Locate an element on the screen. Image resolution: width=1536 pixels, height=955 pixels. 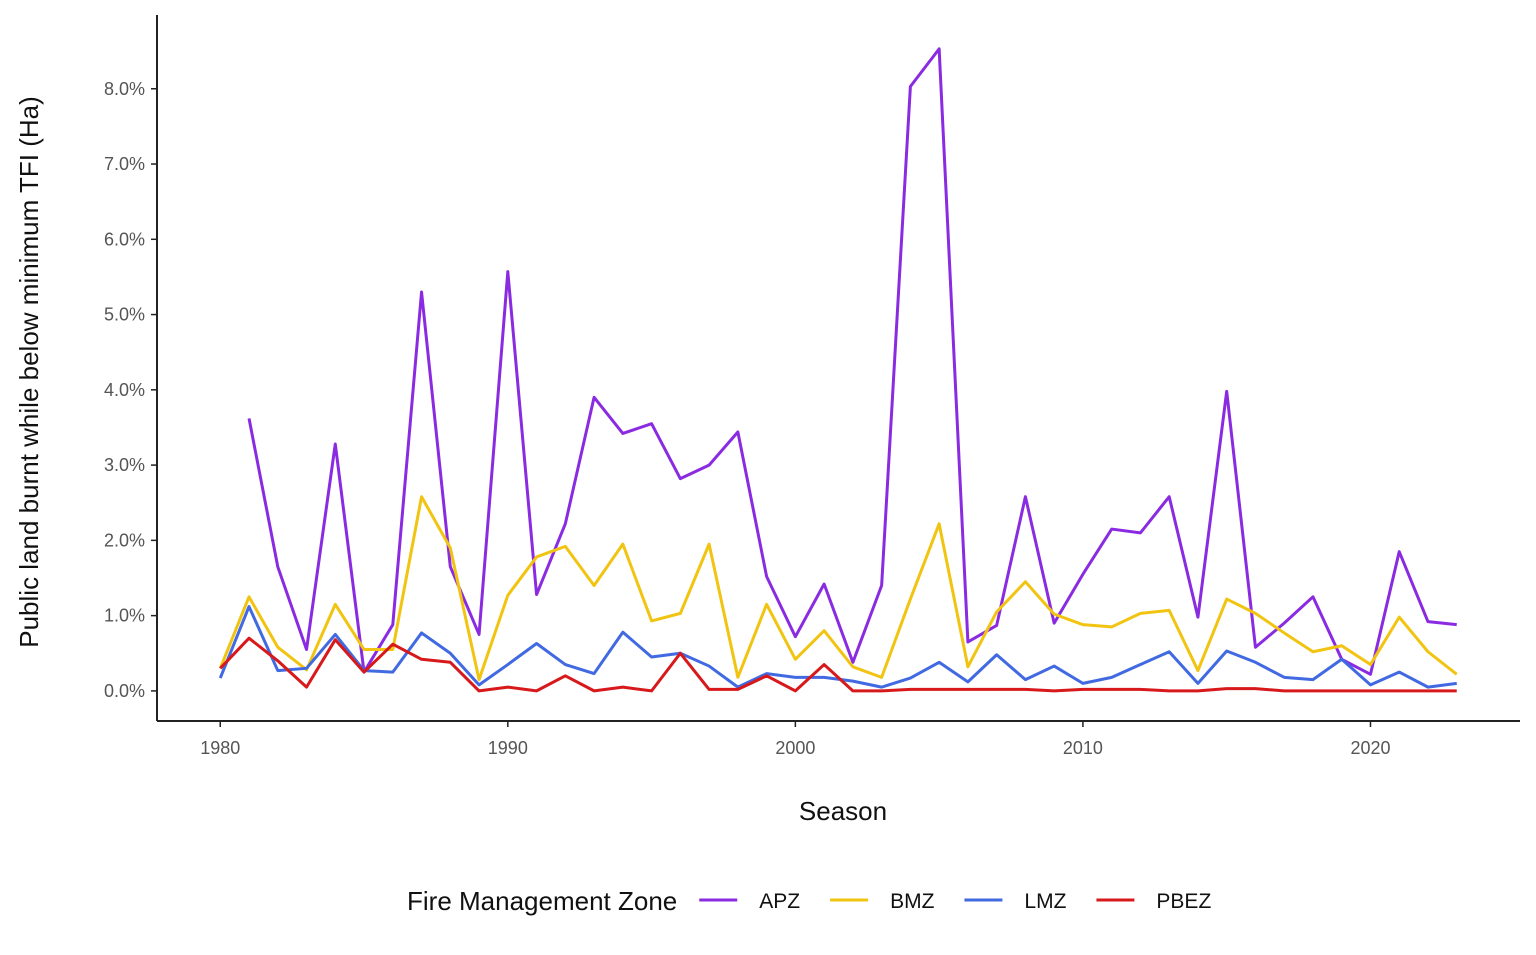
x-tick-label: 2000 is located at coordinates (795, 748).